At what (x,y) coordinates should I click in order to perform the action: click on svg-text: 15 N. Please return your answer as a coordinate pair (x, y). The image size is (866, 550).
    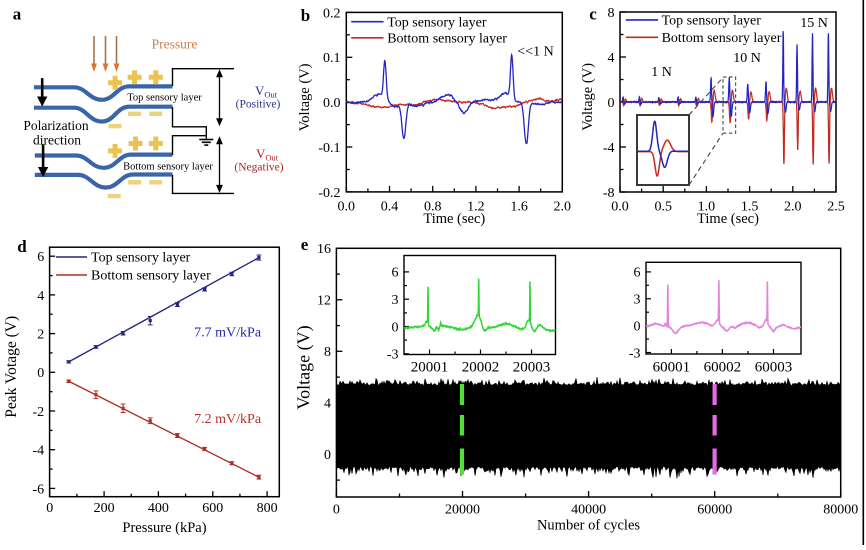
    Looking at the image, I should click on (814, 23).